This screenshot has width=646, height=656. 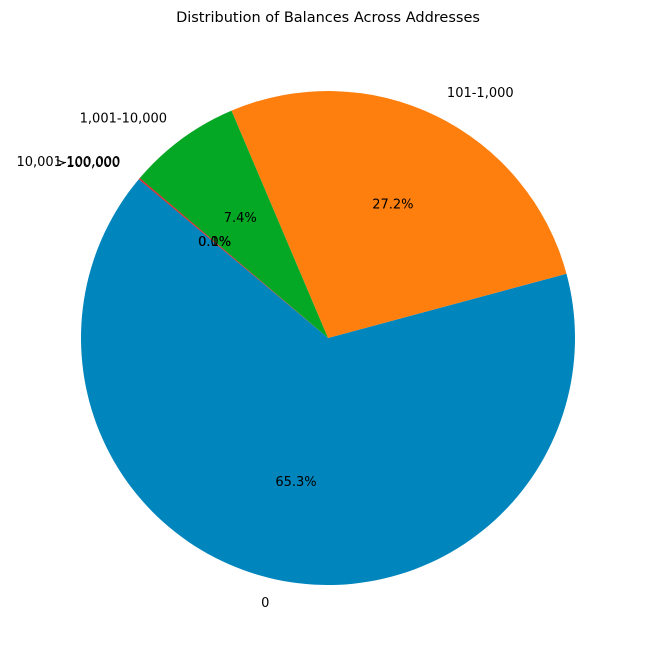 What do you see at coordinates (265, 603) in the screenshot?
I see `slice-label-0: 0` at bounding box center [265, 603].